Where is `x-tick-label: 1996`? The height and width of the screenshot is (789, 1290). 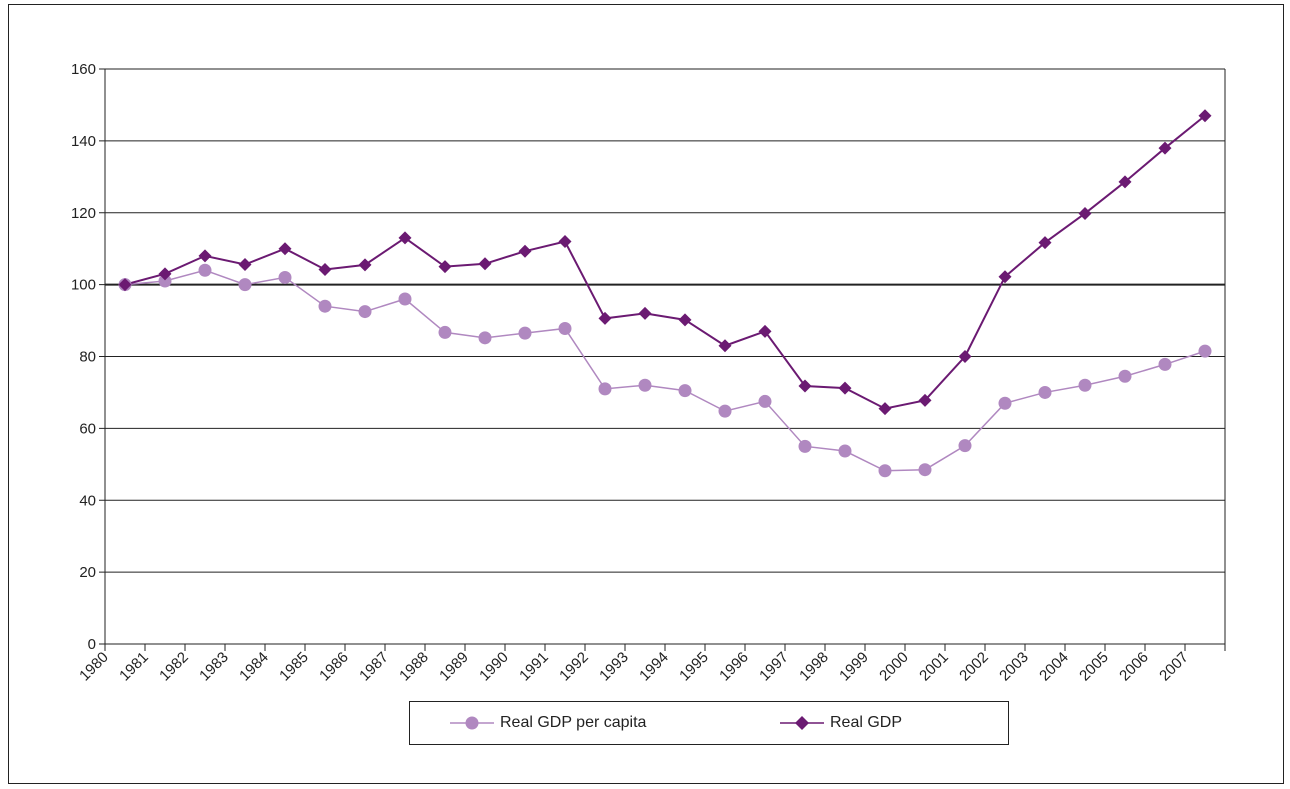 x-tick-label: 1996 is located at coordinates (734, 667).